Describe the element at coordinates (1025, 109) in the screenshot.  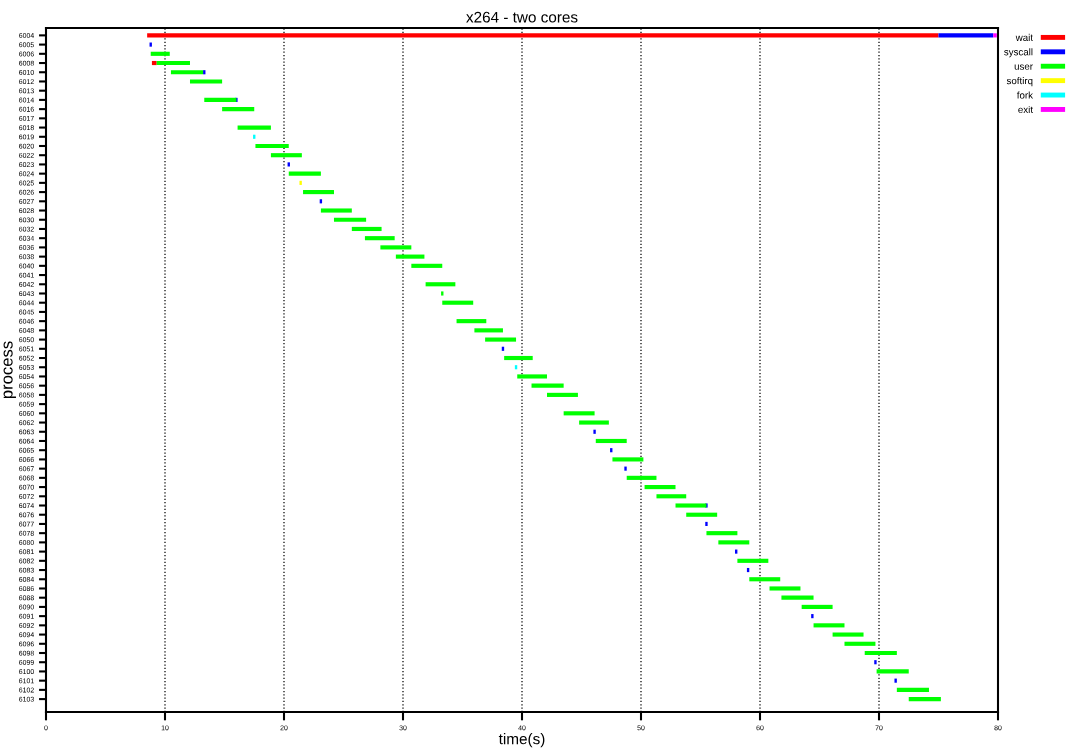
I see `legend-label: exit` at that location.